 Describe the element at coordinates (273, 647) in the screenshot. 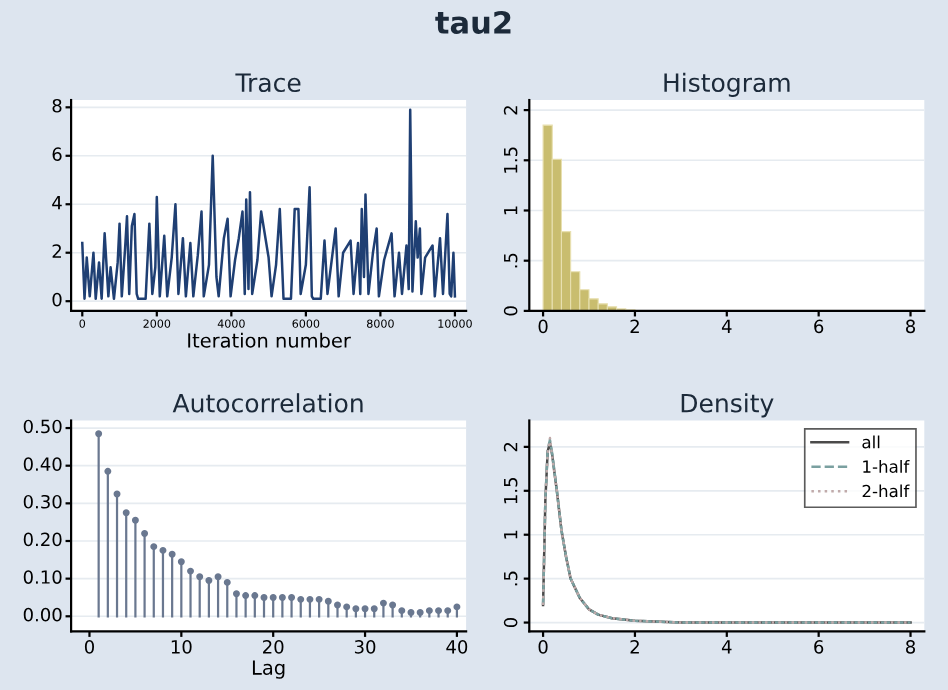

I see `x-tick-label: 20` at that location.